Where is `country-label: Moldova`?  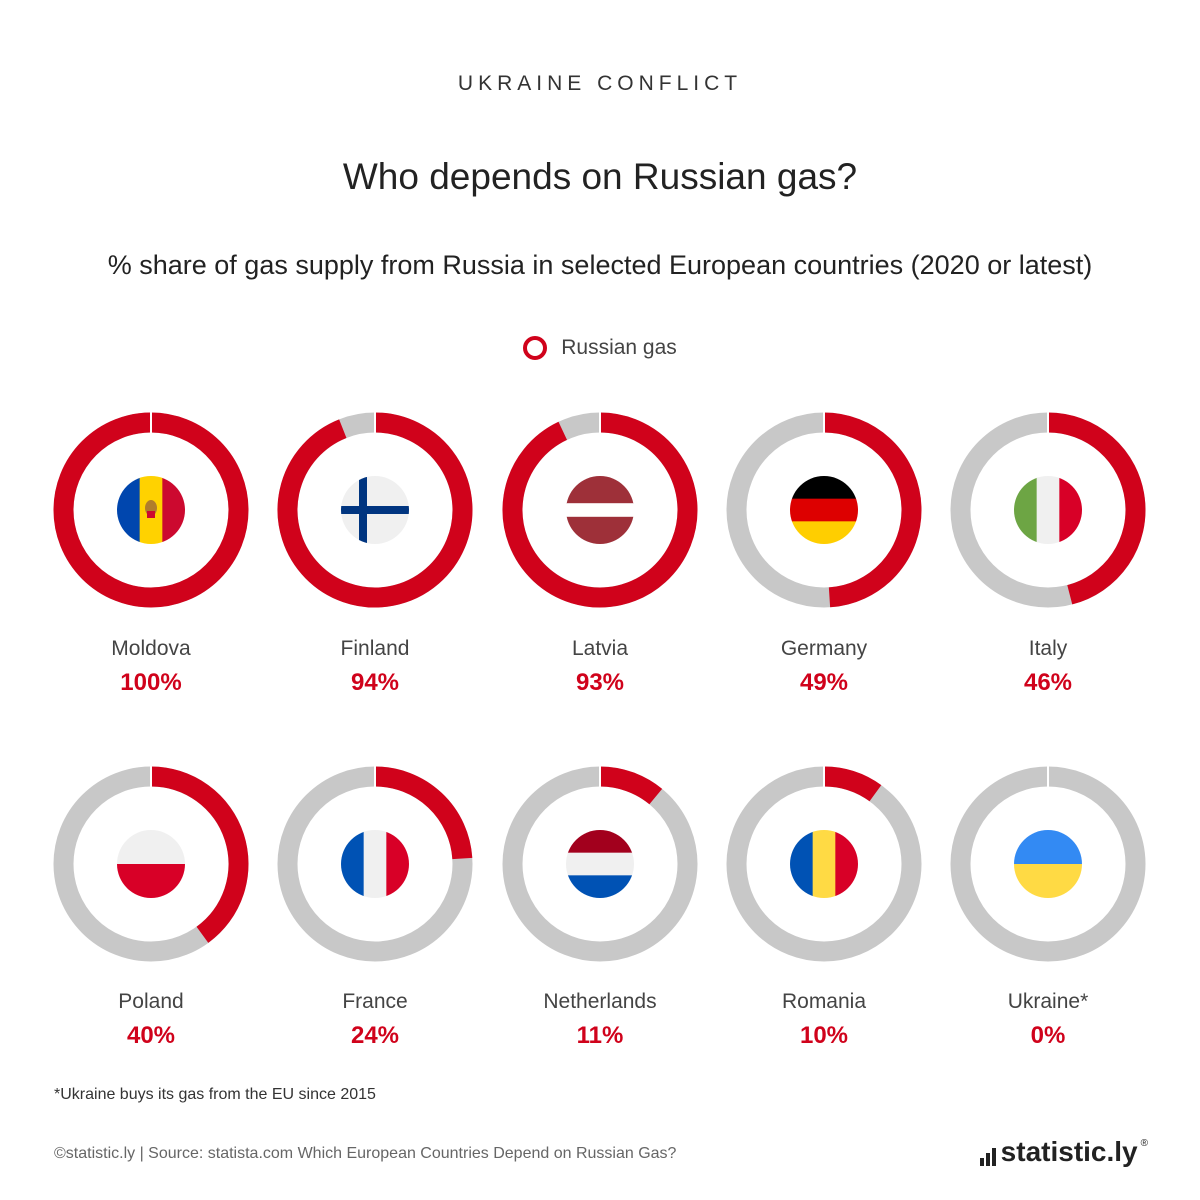 country-label: Moldova is located at coordinates (151, 648).